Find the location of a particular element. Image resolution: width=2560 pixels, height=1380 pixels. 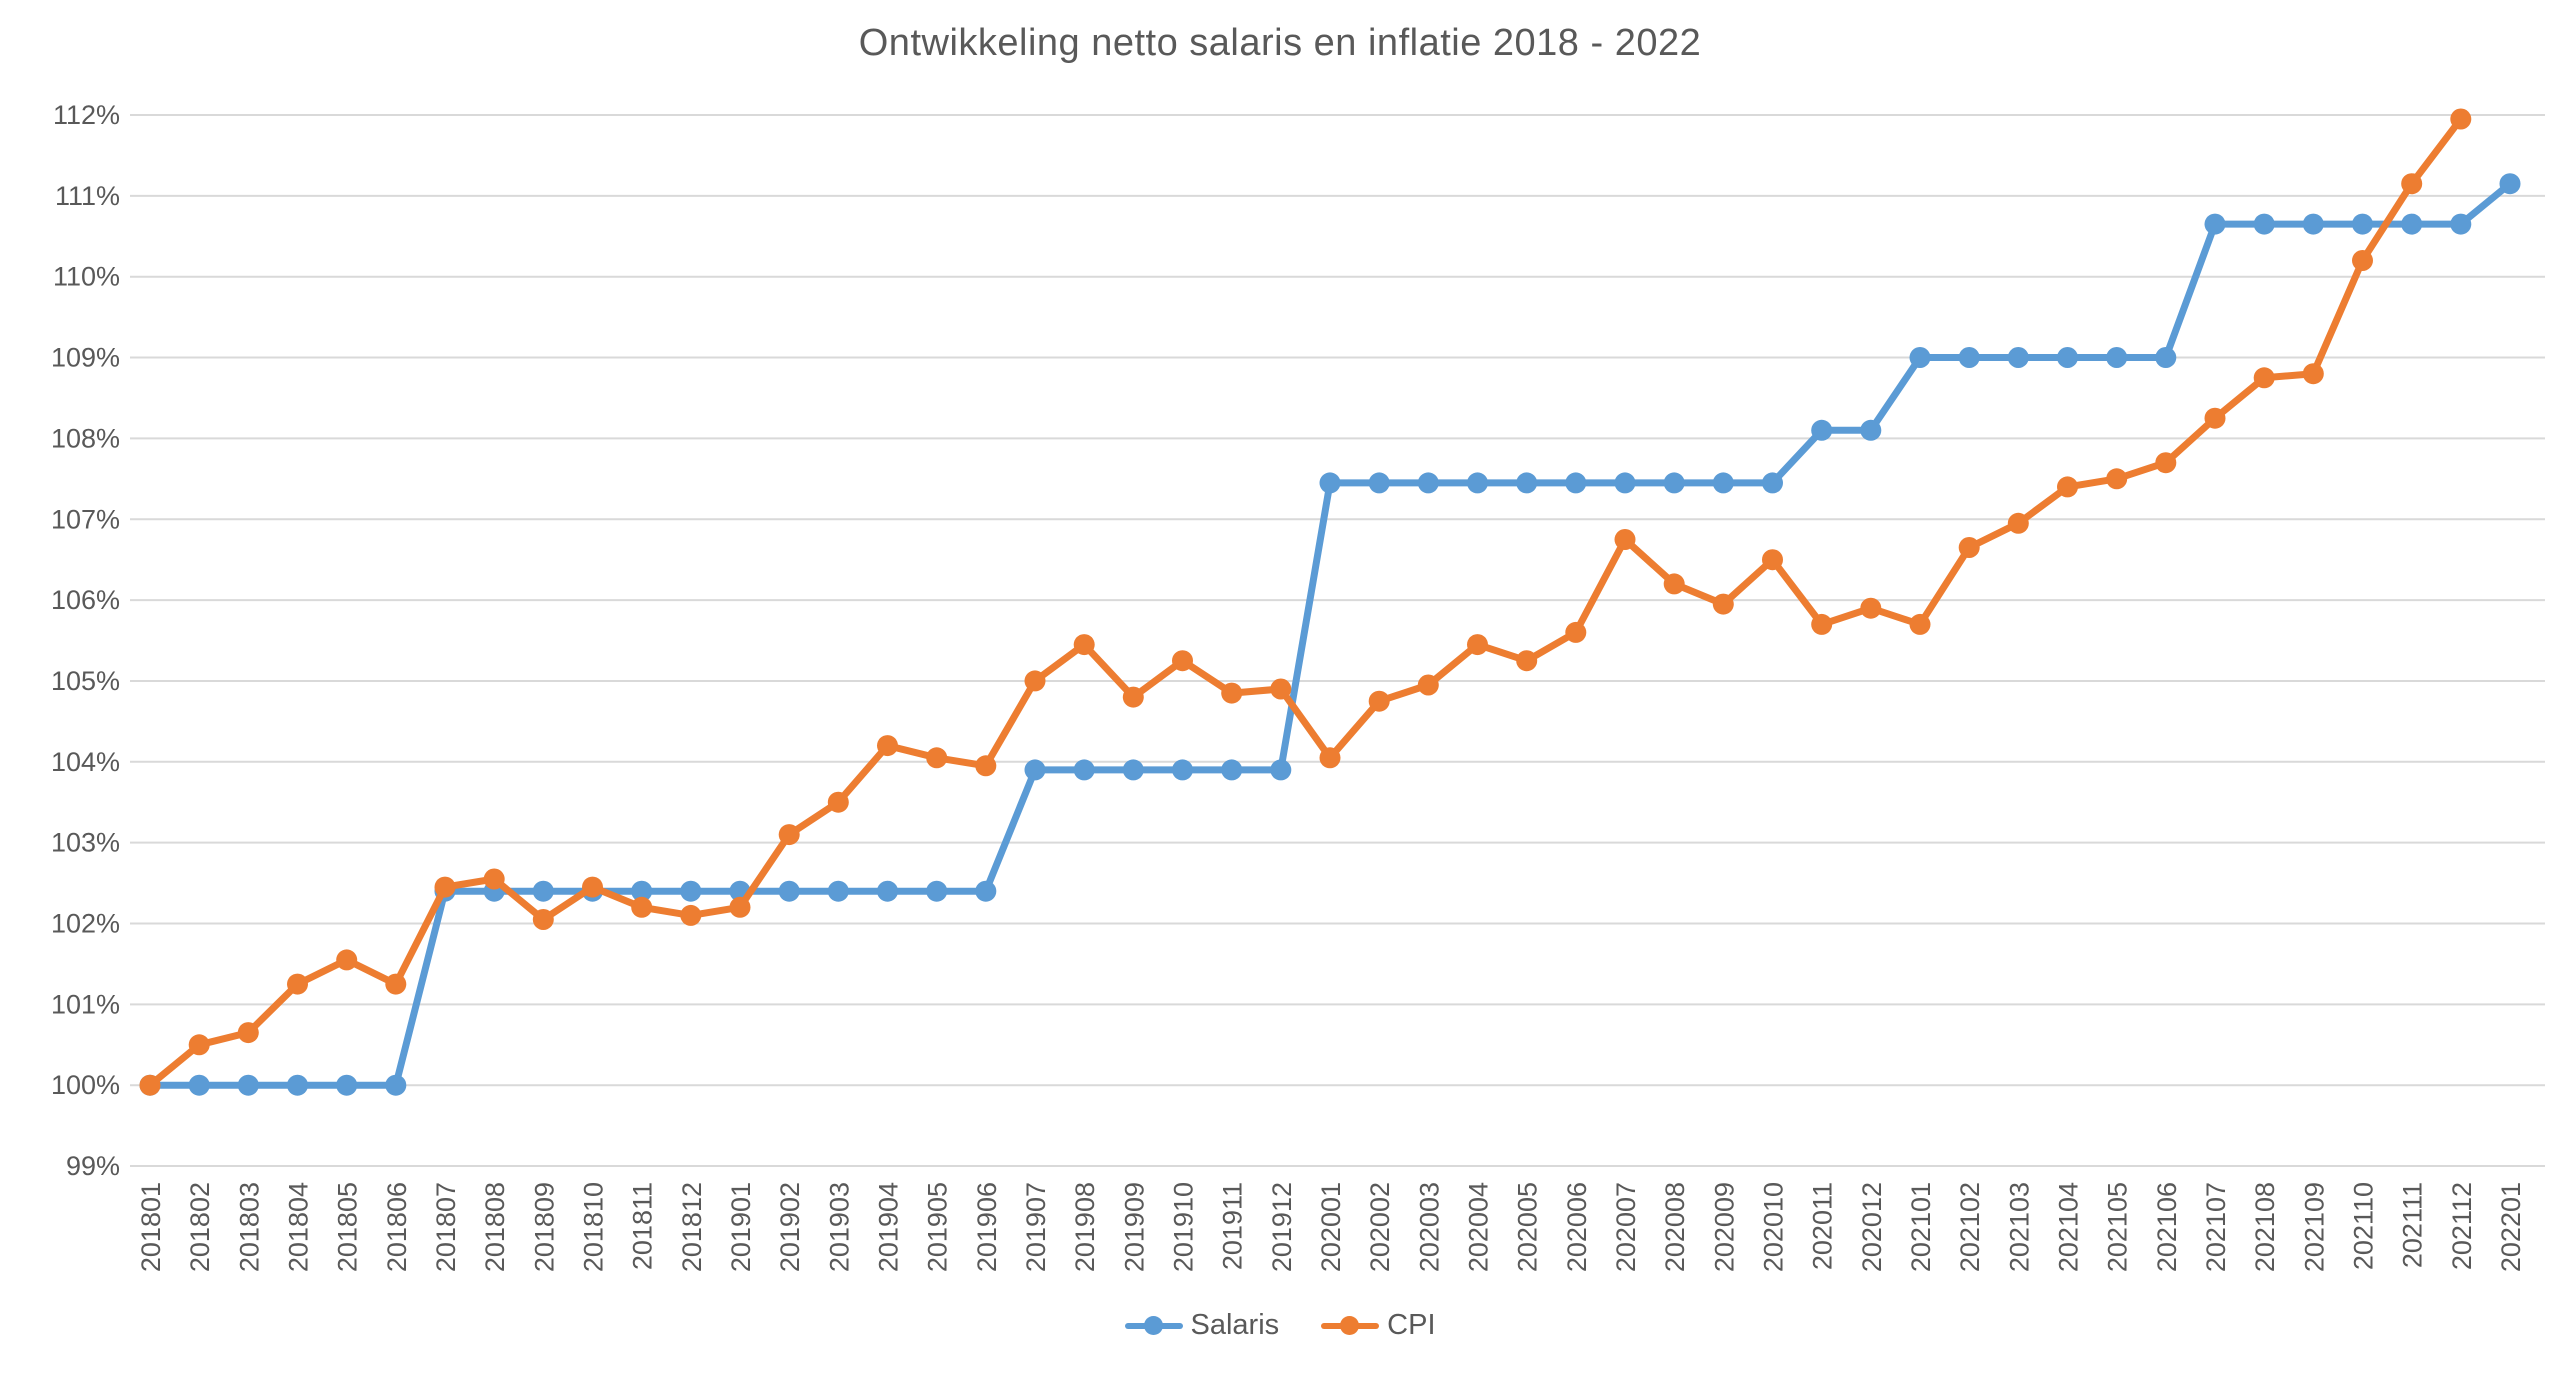

x-tick-label: 202011 is located at coordinates (1823, 1226).